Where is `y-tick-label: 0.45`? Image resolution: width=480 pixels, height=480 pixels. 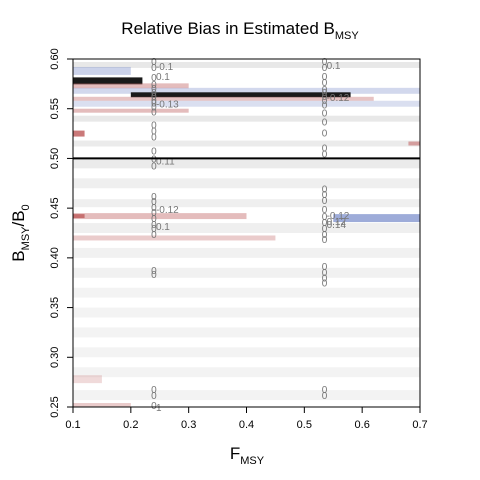
y-tick-label: 0.45 is located at coordinates (55, 207).